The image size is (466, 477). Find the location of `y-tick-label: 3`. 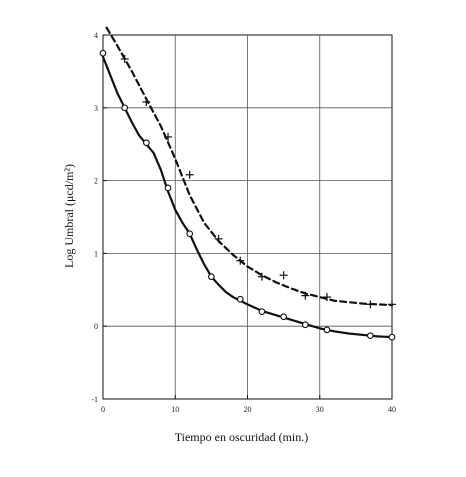

y-tick-label: 3 is located at coordinates (96, 108).